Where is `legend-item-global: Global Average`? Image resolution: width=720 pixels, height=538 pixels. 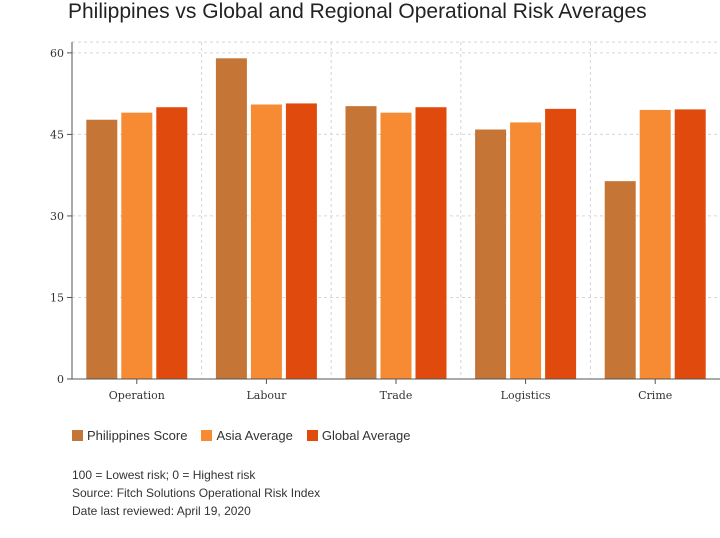
legend-item-global: Global Average is located at coordinates (358, 435).